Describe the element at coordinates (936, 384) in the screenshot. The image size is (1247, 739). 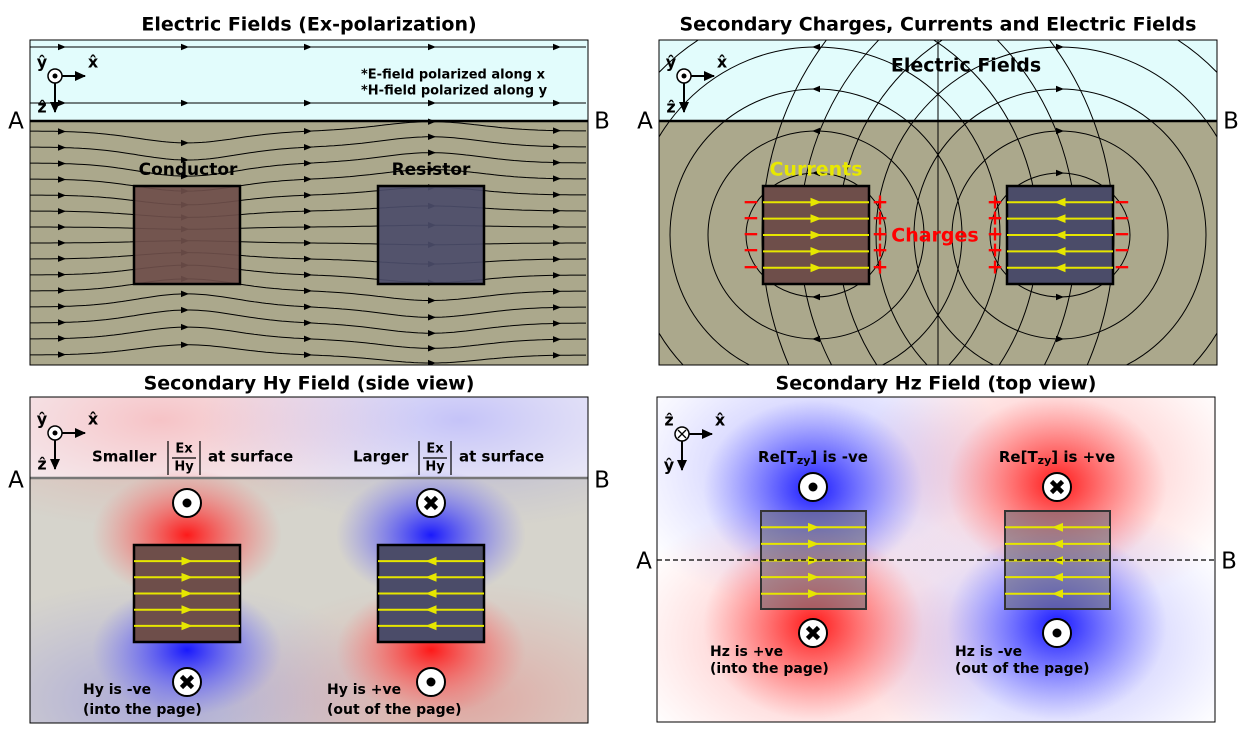
I see `panel-title: Secondary Hz Field (top view)` at that location.